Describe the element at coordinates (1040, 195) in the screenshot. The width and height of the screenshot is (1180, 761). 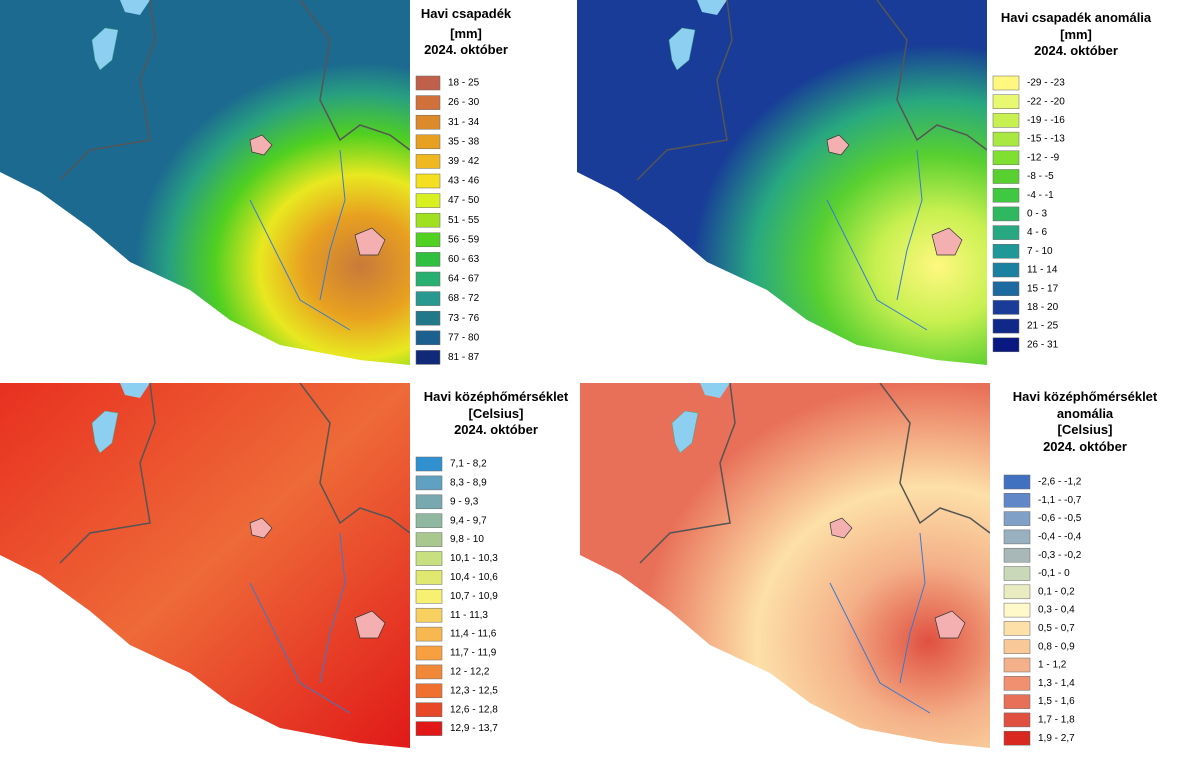
I see `legend-label: -4 - -1` at that location.